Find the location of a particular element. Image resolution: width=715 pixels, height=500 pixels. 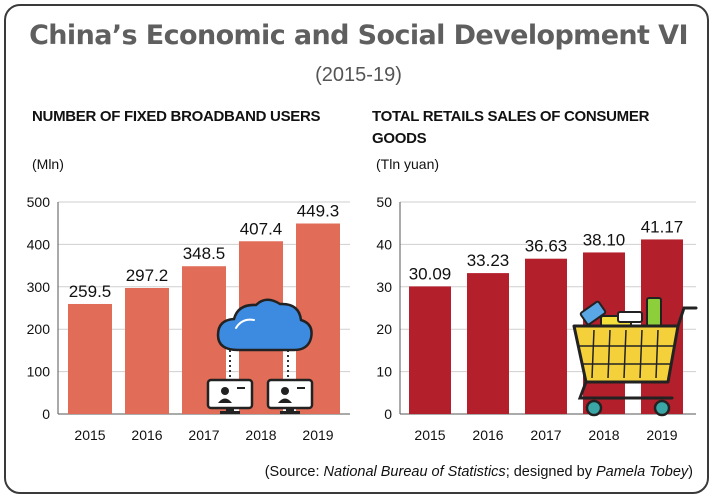

retail-value-label: 33.23 is located at coordinates (488, 260).